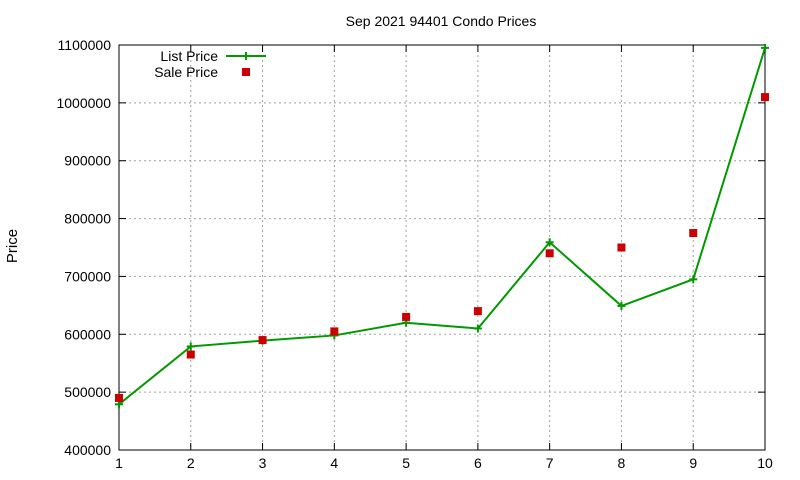 The height and width of the screenshot is (480, 800). What do you see at coordinates (87, 392) in the screenshot?
I see `y-tick-label: 500000` at bounding box center [87, 392].